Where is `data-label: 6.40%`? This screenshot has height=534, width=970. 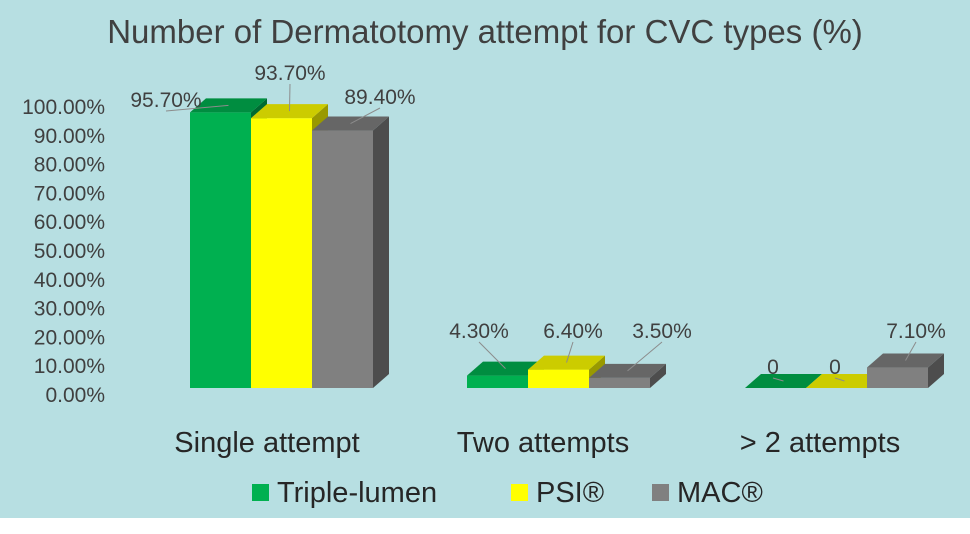 data-label: 6.40% is located at coordinates (573, 331).